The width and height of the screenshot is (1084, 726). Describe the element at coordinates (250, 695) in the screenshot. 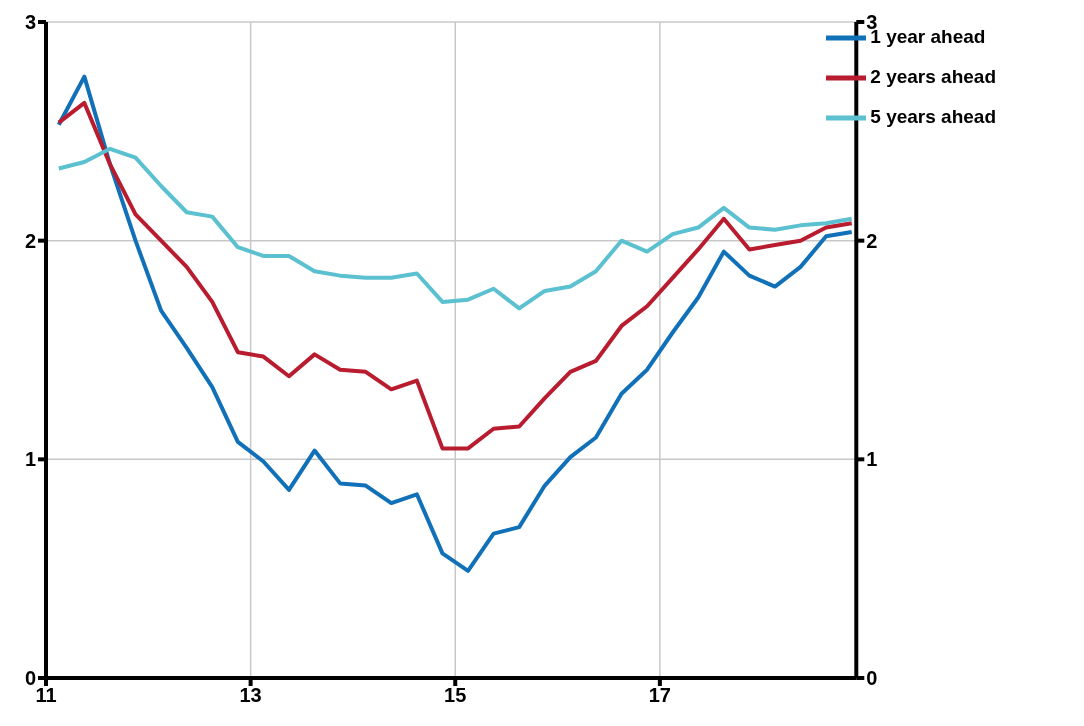

I see `x-tick-label: 13` at that location.